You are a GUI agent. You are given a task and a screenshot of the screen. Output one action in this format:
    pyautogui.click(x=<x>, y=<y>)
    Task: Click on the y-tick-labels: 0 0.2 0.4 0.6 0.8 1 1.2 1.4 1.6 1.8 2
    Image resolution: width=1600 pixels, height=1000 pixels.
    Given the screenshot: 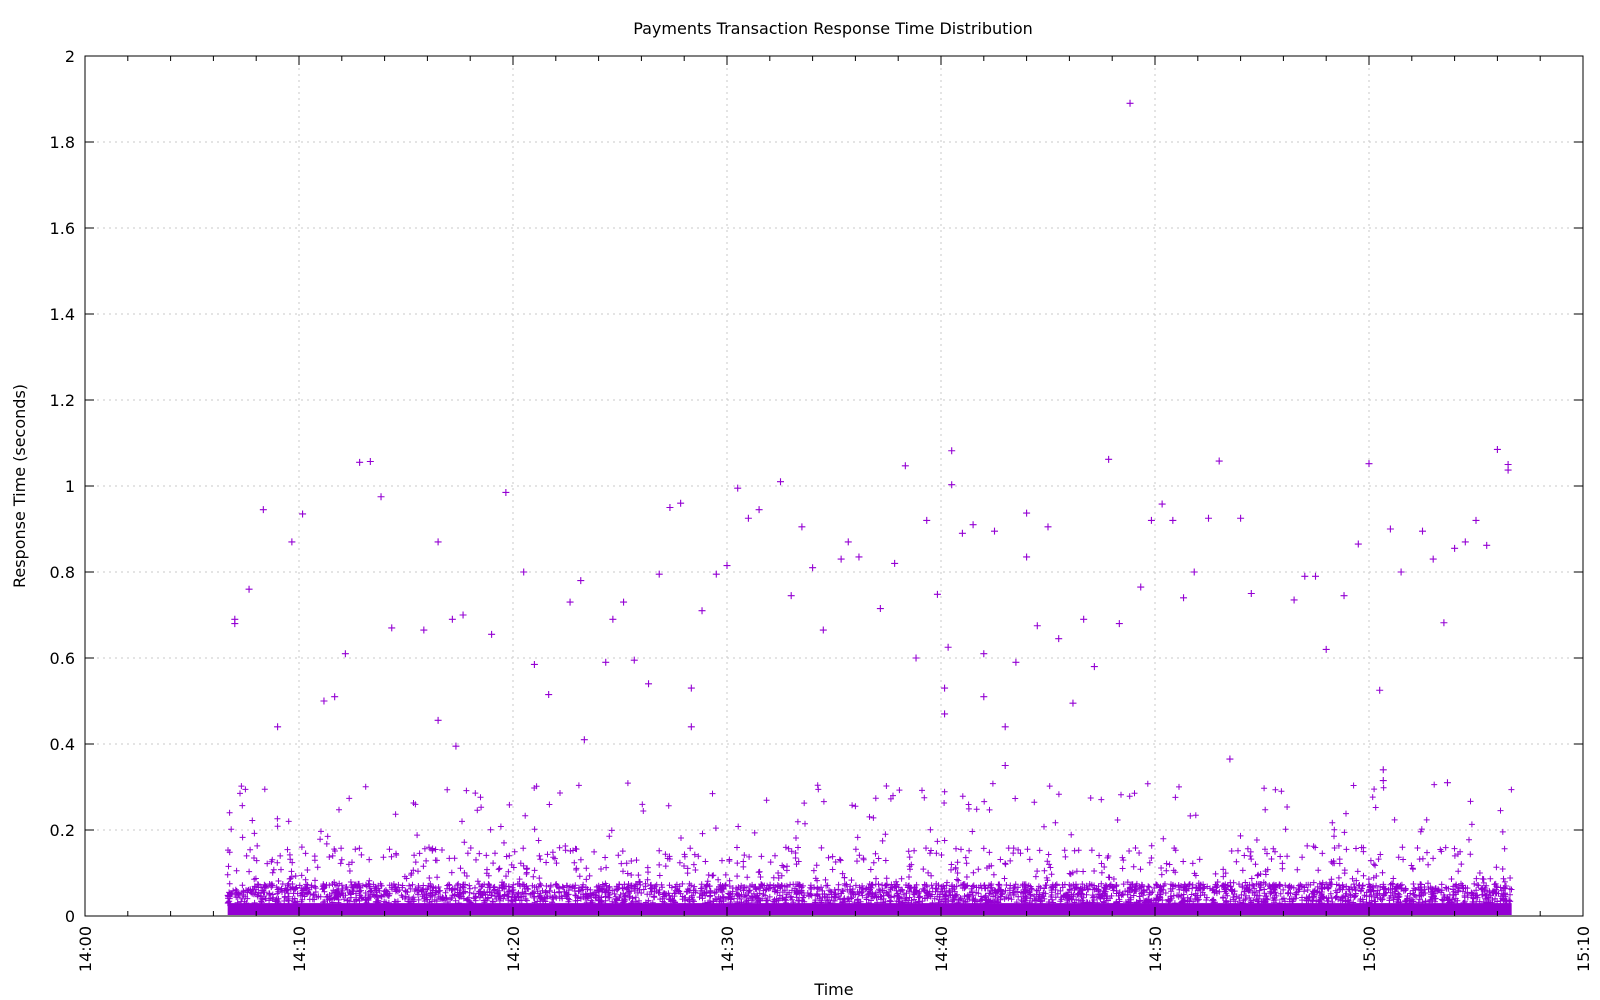 What is the action you would take?
    pyautogui.click(x=62, y=486)
    